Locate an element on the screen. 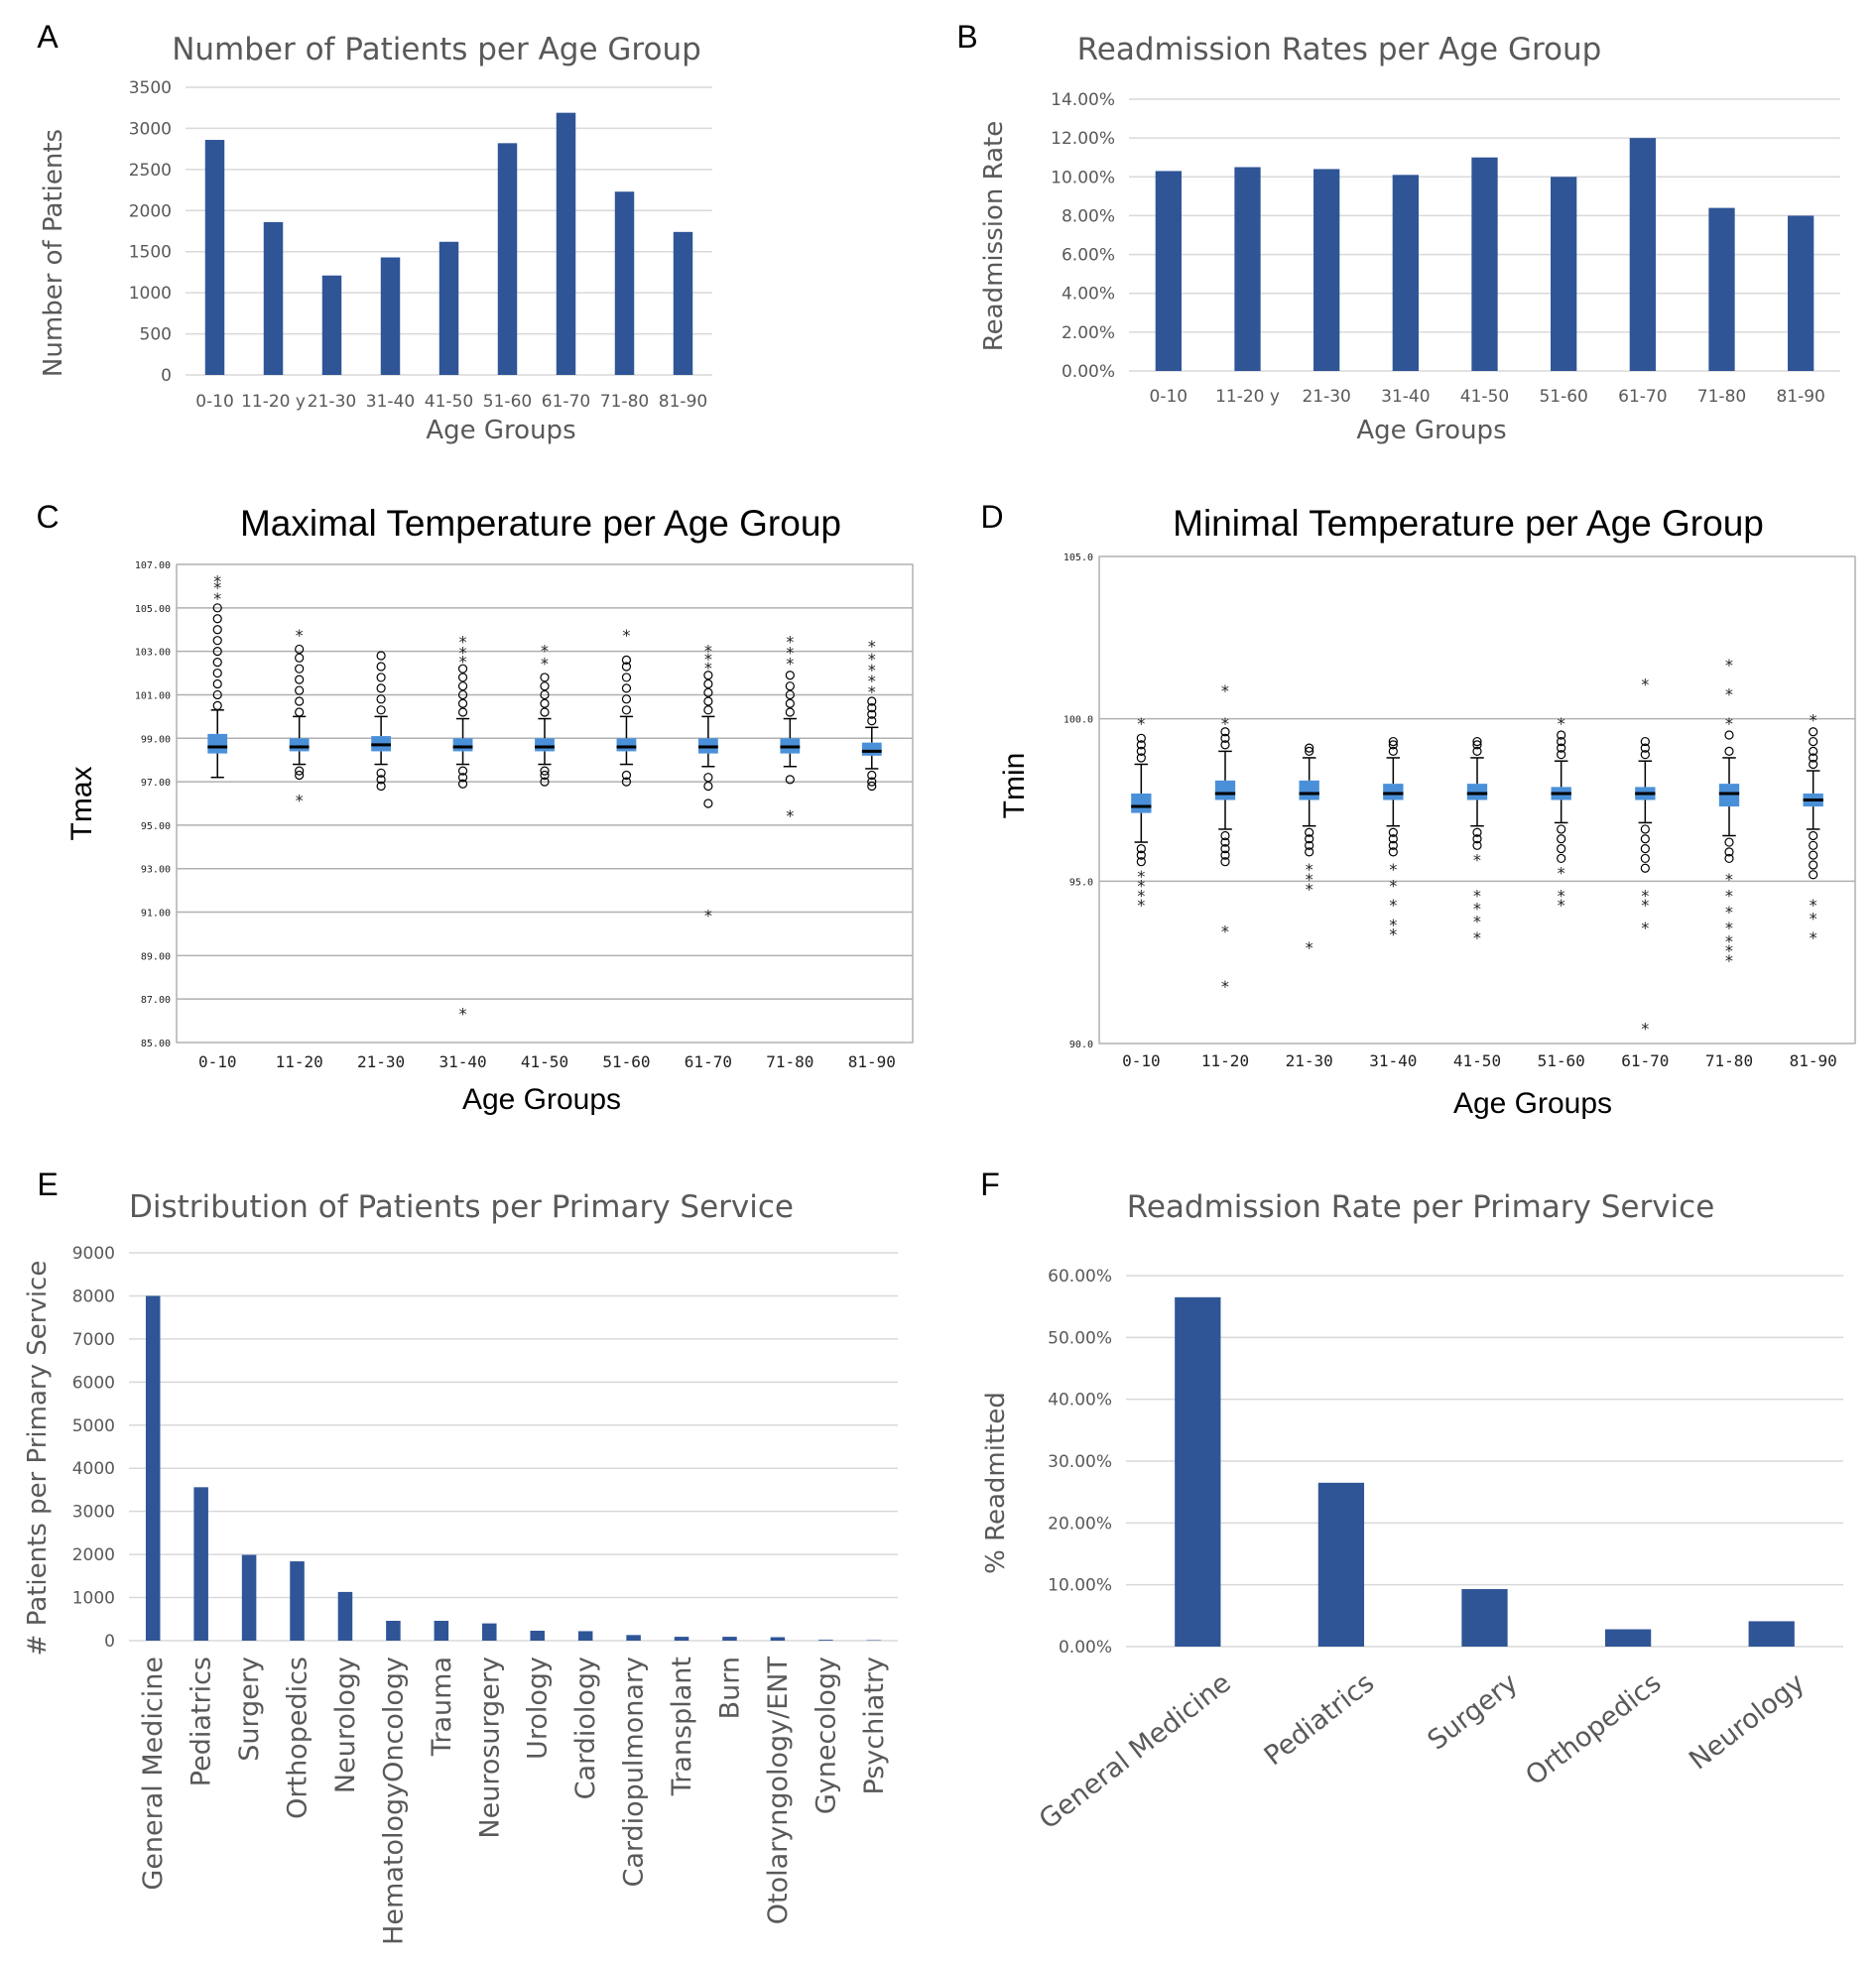  bar-surgery is located at coordinates (249, 1597).